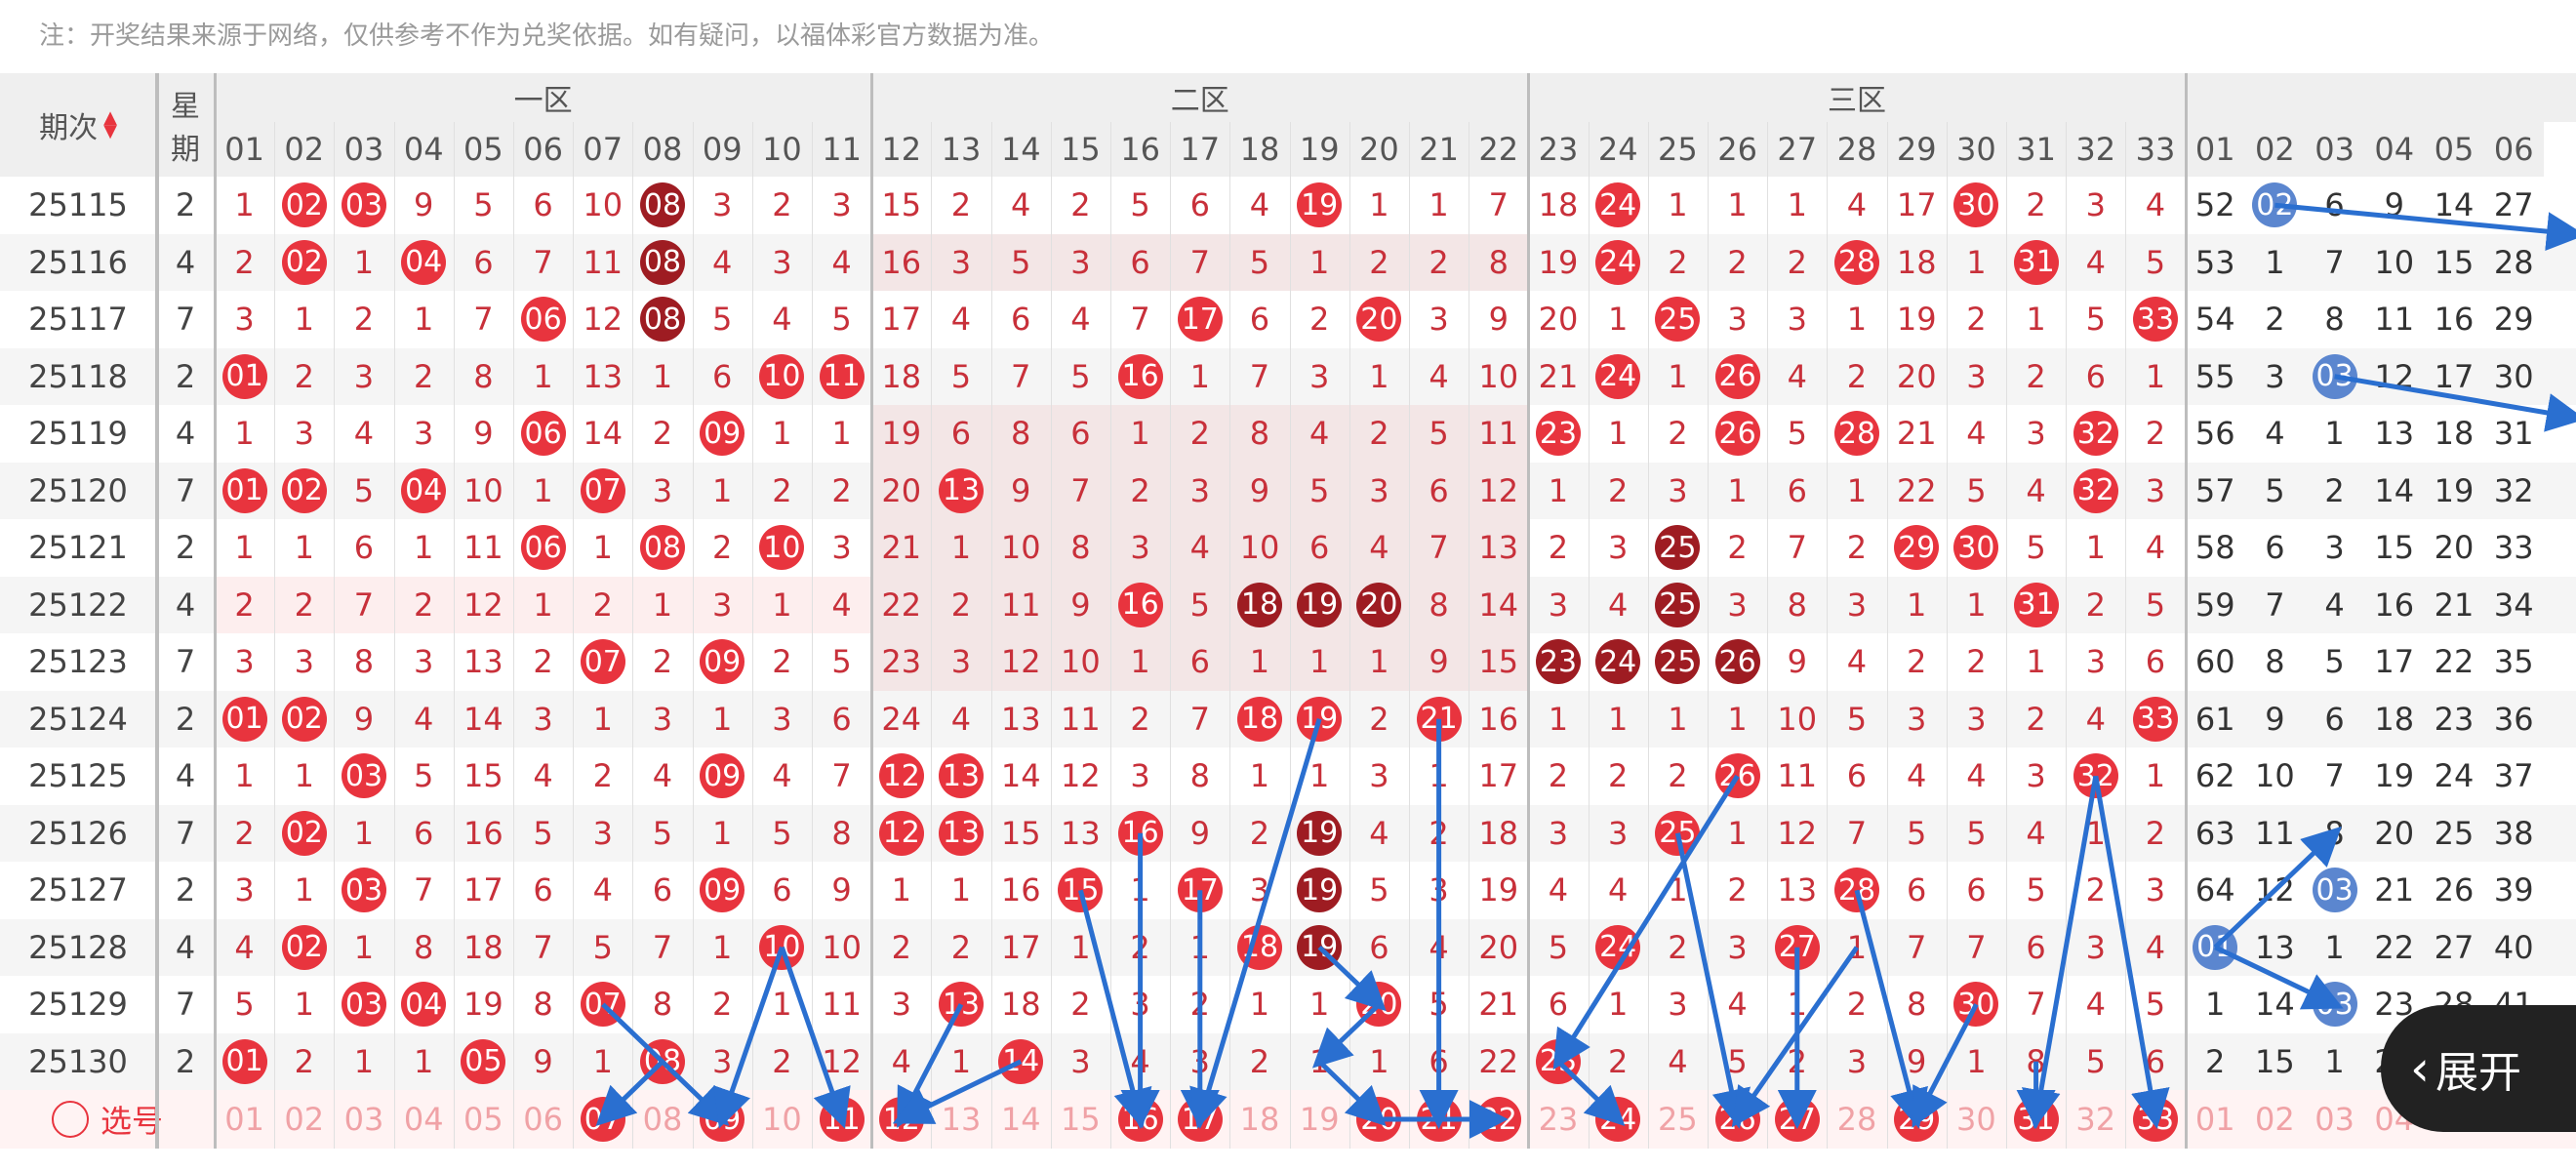 The image size is (2576, 1171). Describe the element at coordinates (543, 149) in the screenshot. I see `col-header-06: 06` at that location.